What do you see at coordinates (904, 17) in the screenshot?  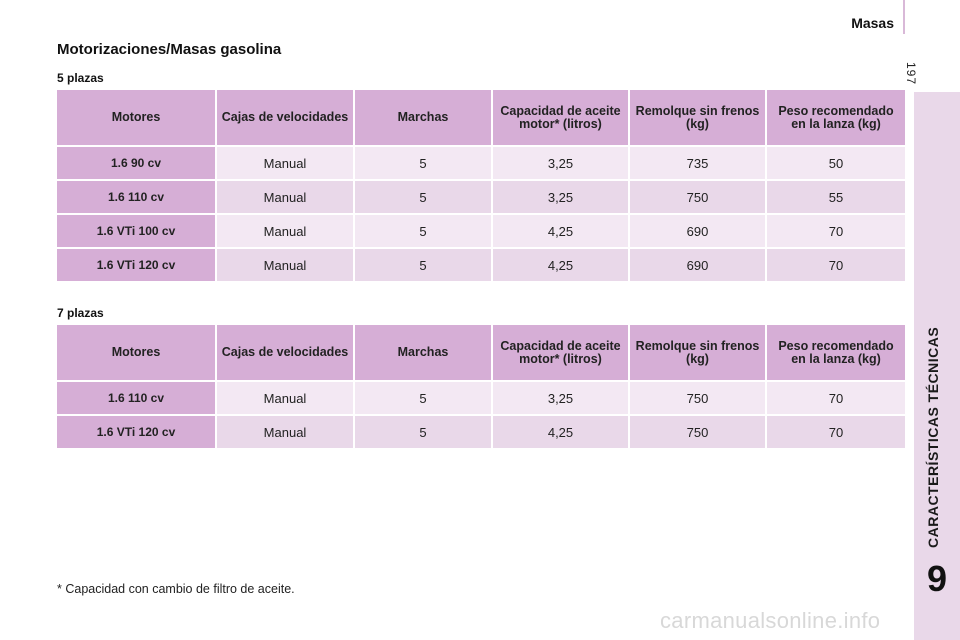 I see `header-divider` at bounding box center [904, 17].